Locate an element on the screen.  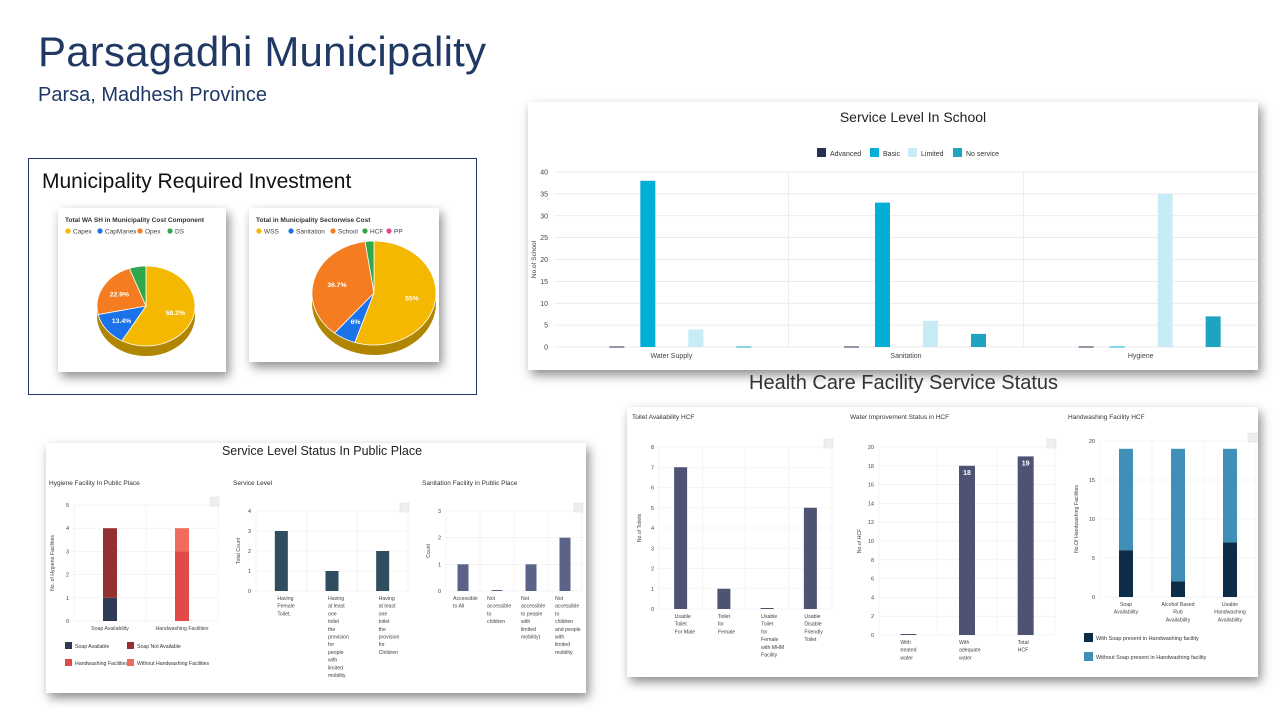
x-tick-label: HCF is located at coordinates (1023, 651).